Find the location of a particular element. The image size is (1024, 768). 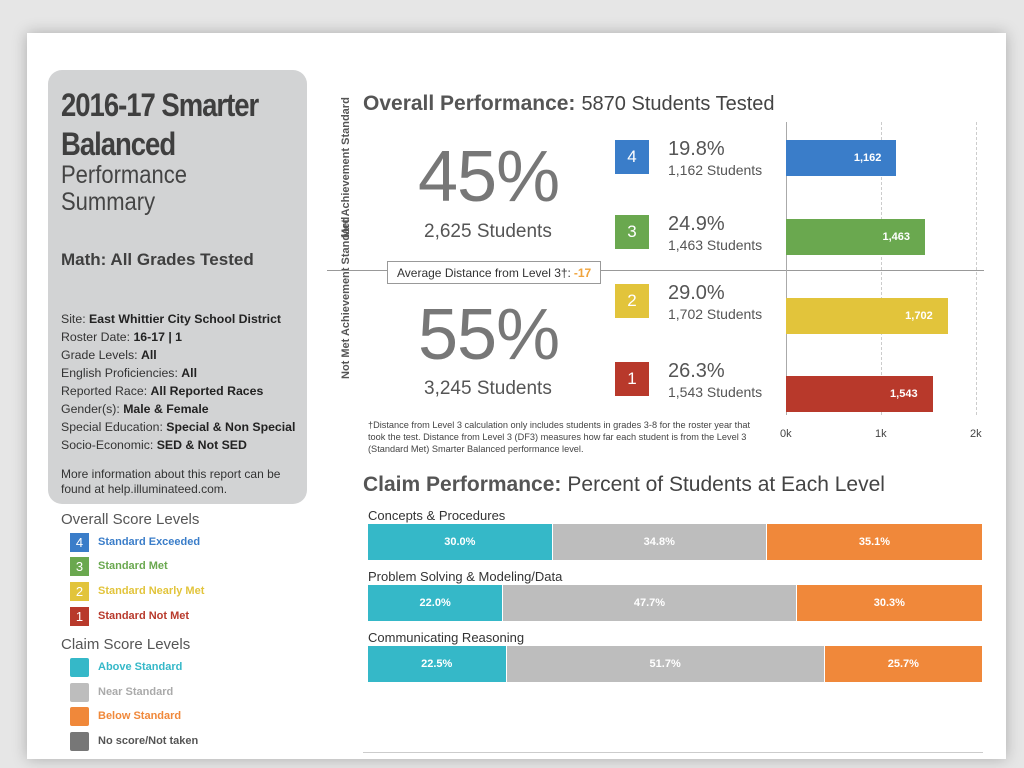

filter-label: English Proficiencies: is located at coordinates (121, 373).